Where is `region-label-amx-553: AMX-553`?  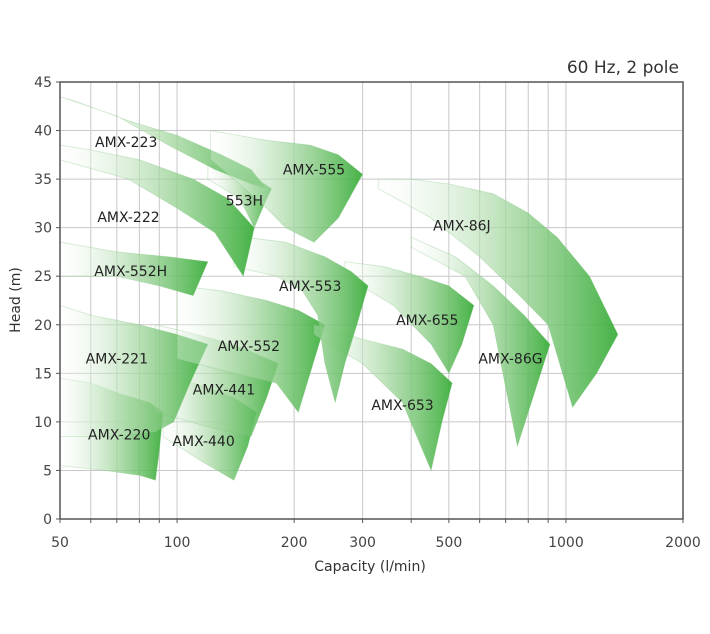 region-label-amx-553: AMX-553 is located at coordinates (310, 287).